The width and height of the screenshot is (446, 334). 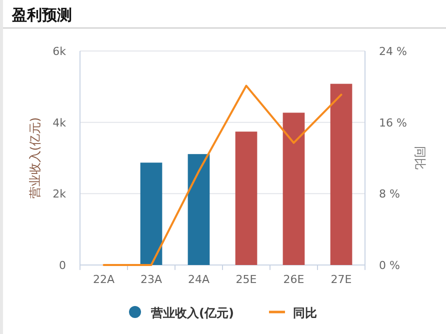 I want to click on x-tick-label: 22A, so click(x=103, y=279).